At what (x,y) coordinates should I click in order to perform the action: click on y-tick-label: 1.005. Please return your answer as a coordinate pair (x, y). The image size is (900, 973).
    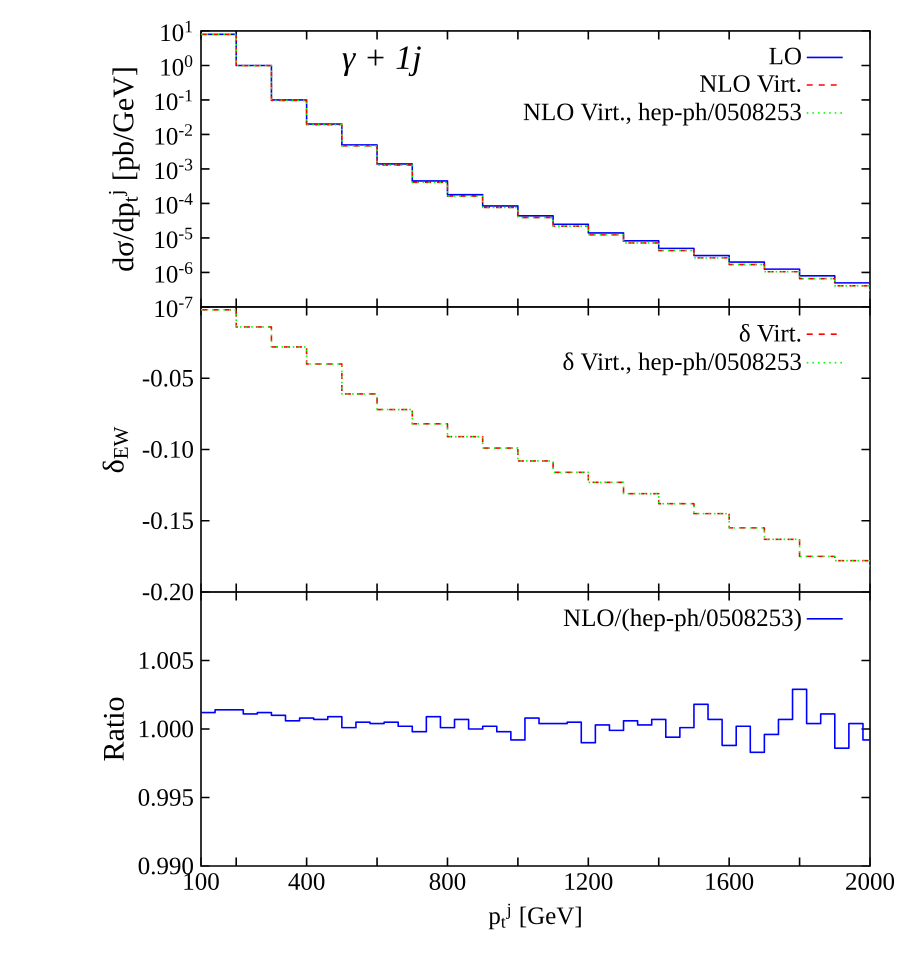
    Looking at the image, I should click on (166, 660).